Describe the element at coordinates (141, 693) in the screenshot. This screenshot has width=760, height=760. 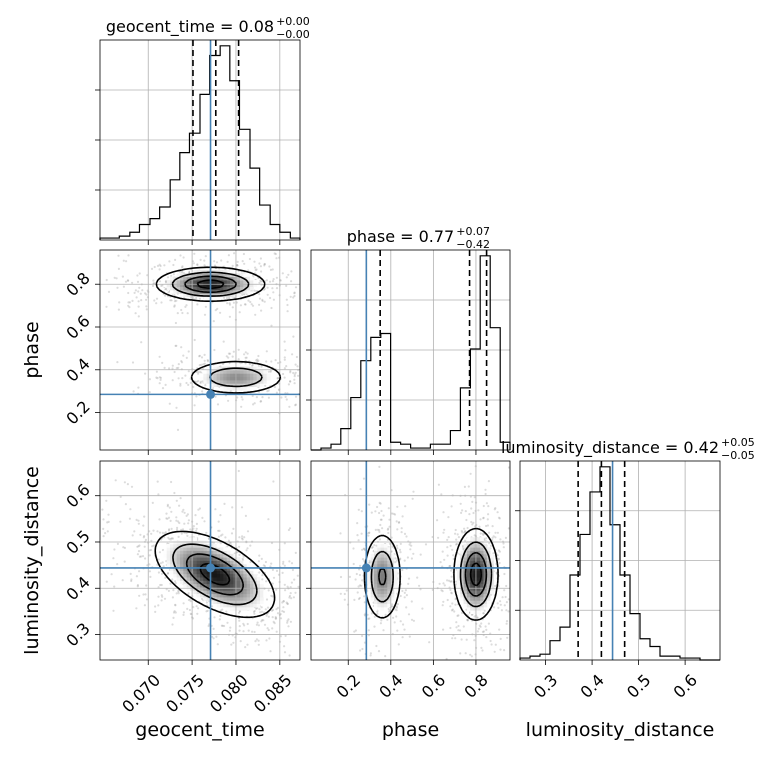
I see `xtick-label-geocent_time-0: 0.070` at that location.